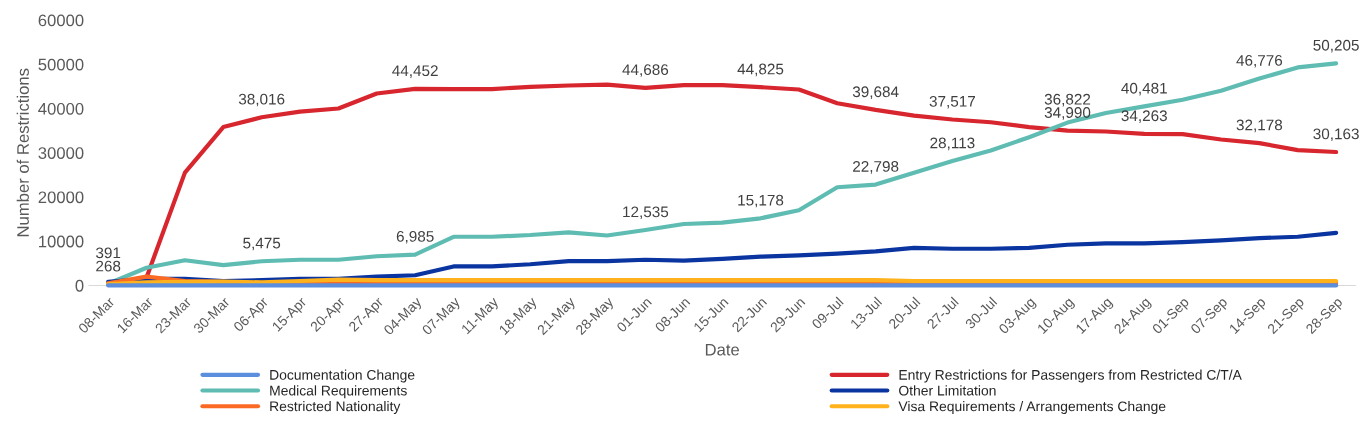 Image resolution: width=1369 pixels, height=446 pixels. What do you see at coordinates (108, 266) in the screenshot?
I see `data-label: 268` at bounding box center [108, 266].